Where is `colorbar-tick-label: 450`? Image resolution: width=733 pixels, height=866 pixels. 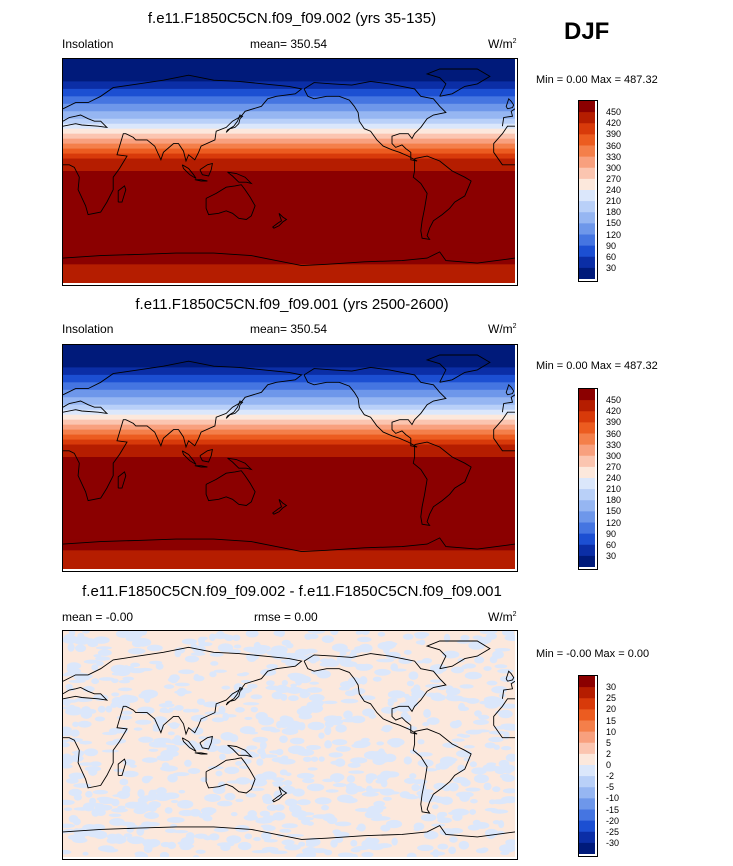
colorbar-tick-label: 450 is located at coordinates (614, 400).